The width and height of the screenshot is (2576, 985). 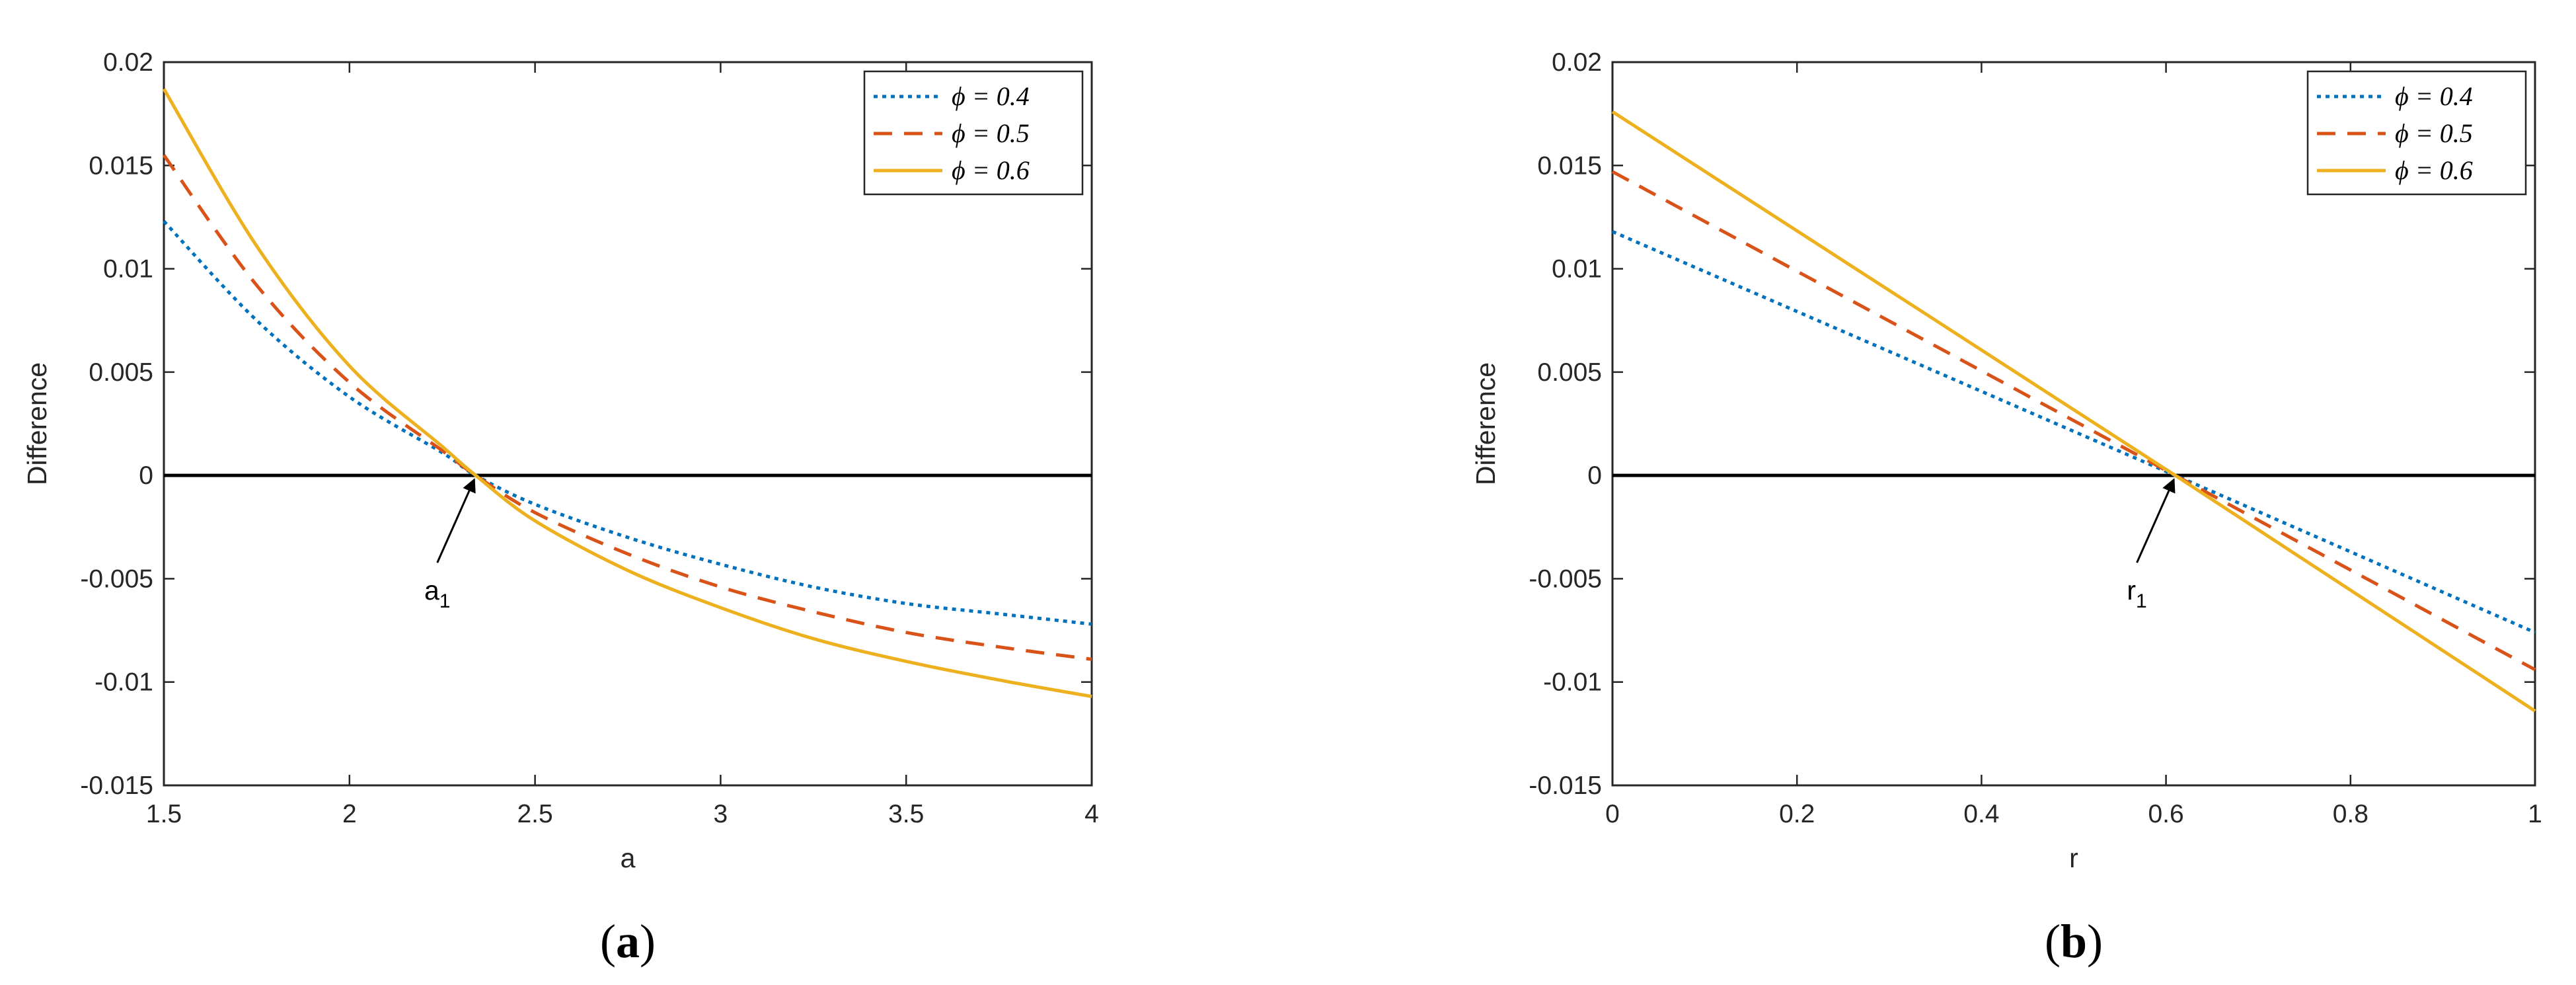 What do you see at coordinates (2073, 858) in the screenshot?
I see `x-axis-label: r` at bounding box center [2073, 858].